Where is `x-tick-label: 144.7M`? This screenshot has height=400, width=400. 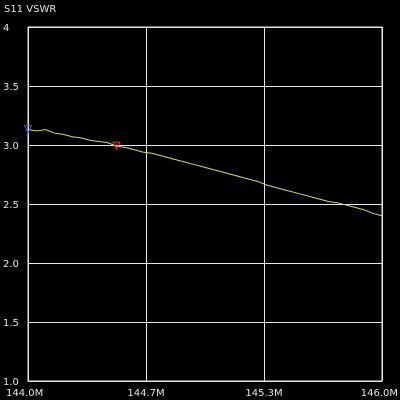
x-tick-label: 144.7M is located at coordinates (145, 393).